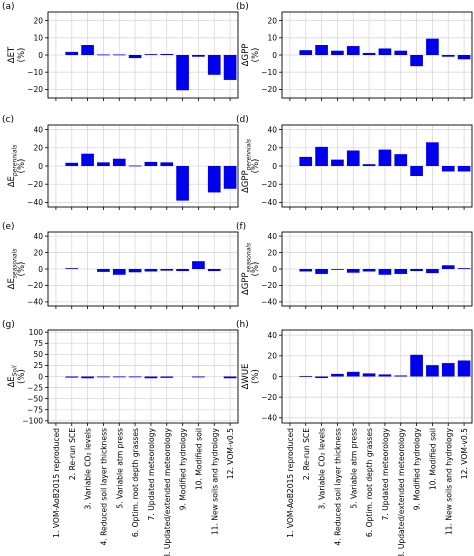 This screenshot has height=556, width=474. I want to click on y-tick-label: 40, so click(272, 335).